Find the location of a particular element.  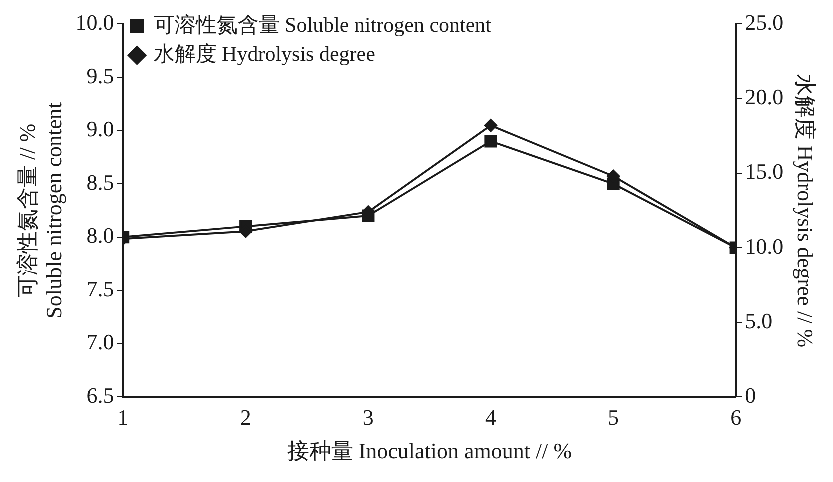

x-tick-label: 5 is located at coordinates (614, 417).